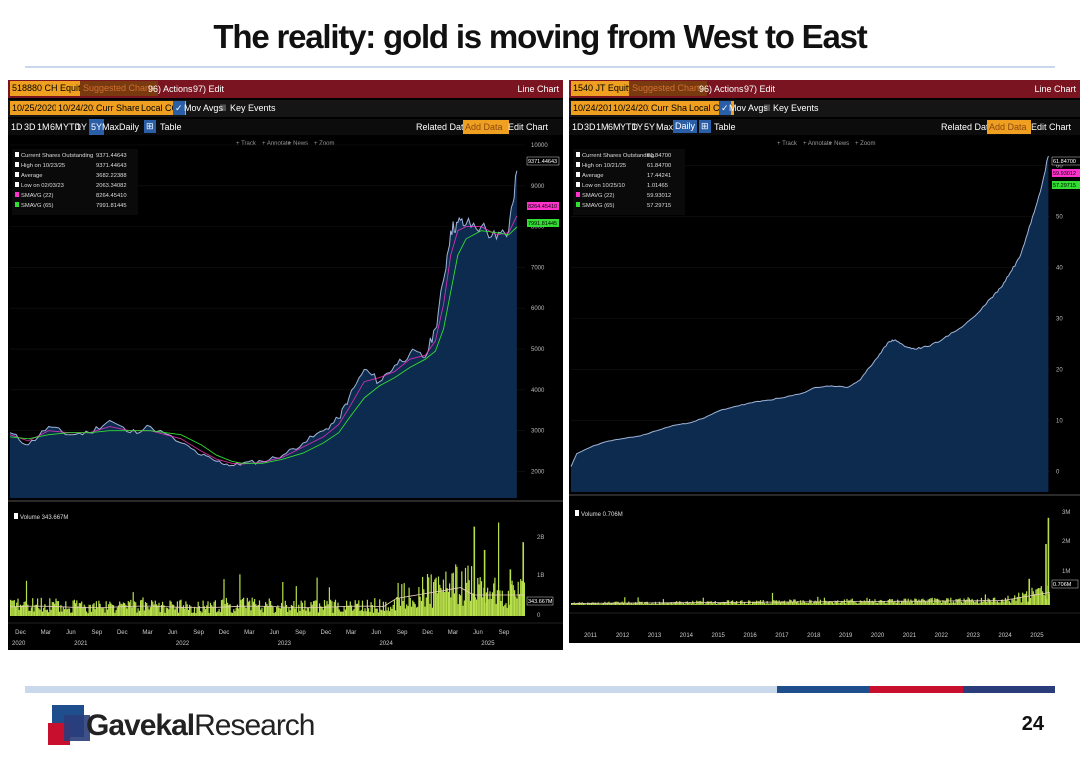 The width and height of the screenshot is (1080, 763). Describe the element at coordinates (17, 127) in the screenshot. I see `left-period-1d: 1D` at that location.